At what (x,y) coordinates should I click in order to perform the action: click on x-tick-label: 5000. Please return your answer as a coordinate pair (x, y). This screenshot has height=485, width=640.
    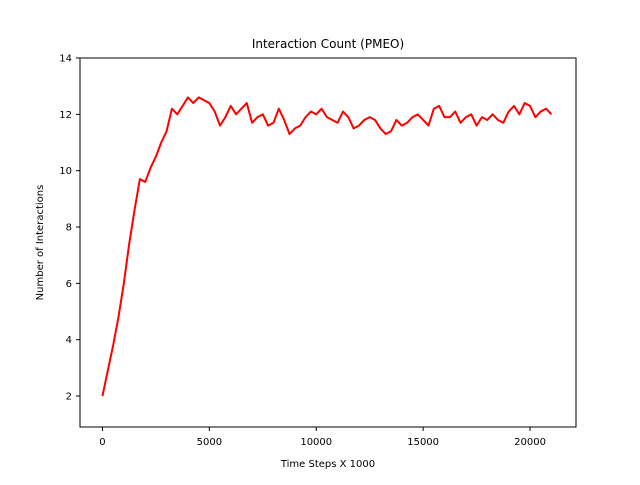
    Looking at the image, I should click on (209, 442).